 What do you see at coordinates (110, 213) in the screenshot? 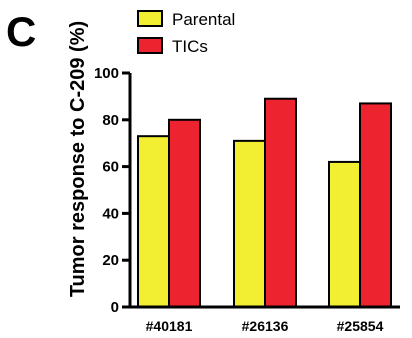
I see `y-tick-label: 40` at bounding box center [110, 213].